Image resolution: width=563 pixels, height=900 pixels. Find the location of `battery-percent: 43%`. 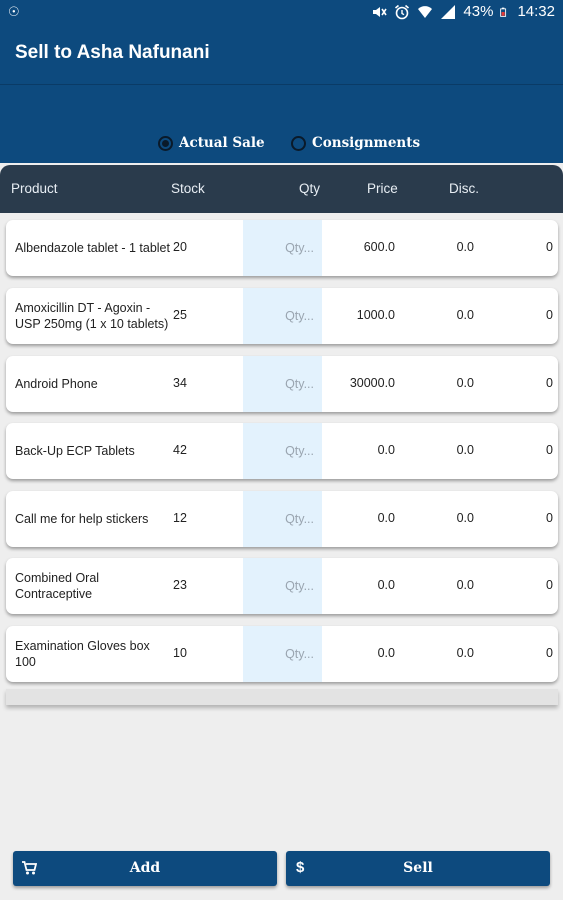

battery-percent: 43% is located at coordinates (478, 11).